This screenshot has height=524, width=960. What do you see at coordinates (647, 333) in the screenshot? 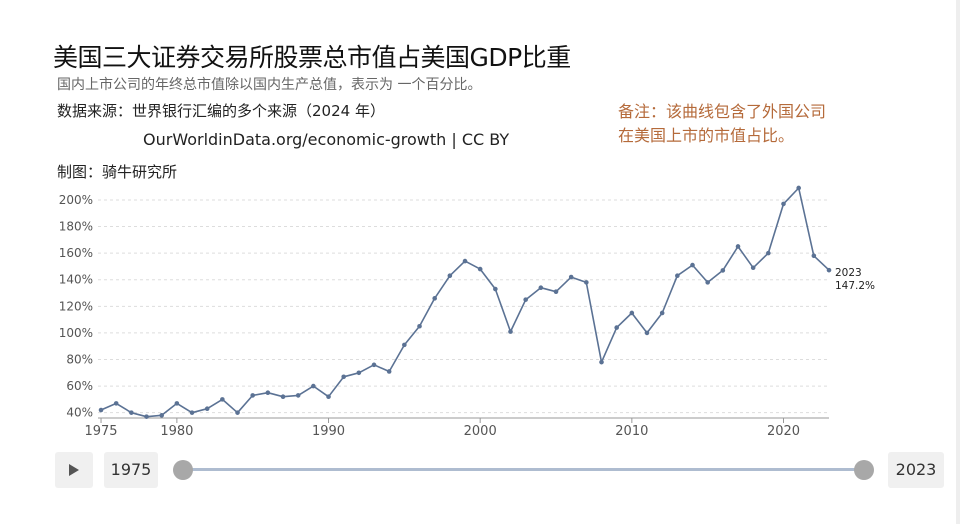
I see `data-point-2011` at bounding box center [647, 333].